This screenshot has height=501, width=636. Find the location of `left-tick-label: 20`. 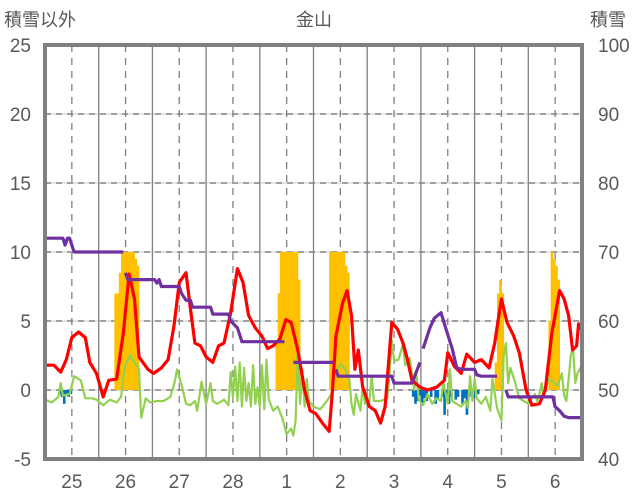

left-tick-label: 20 is located at coordinates (20, 115).